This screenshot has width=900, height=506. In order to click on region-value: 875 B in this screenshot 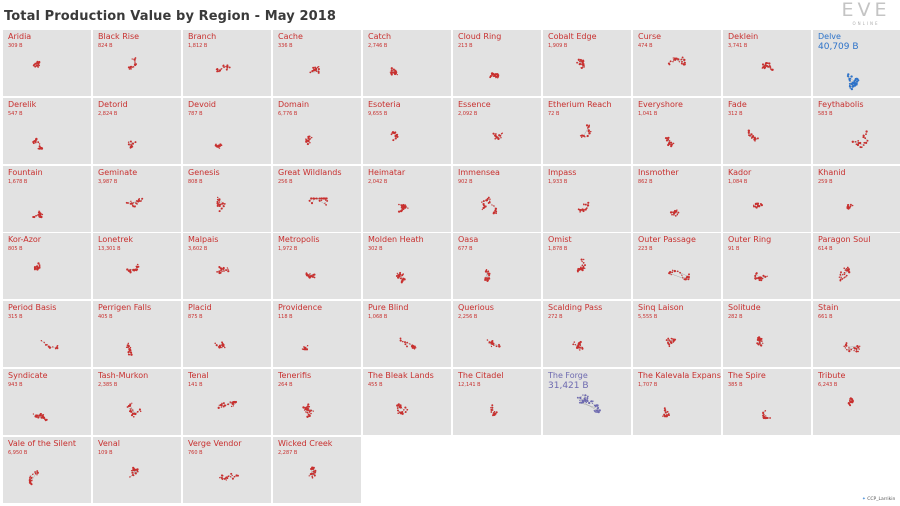, I will do `click(195, 317)`.